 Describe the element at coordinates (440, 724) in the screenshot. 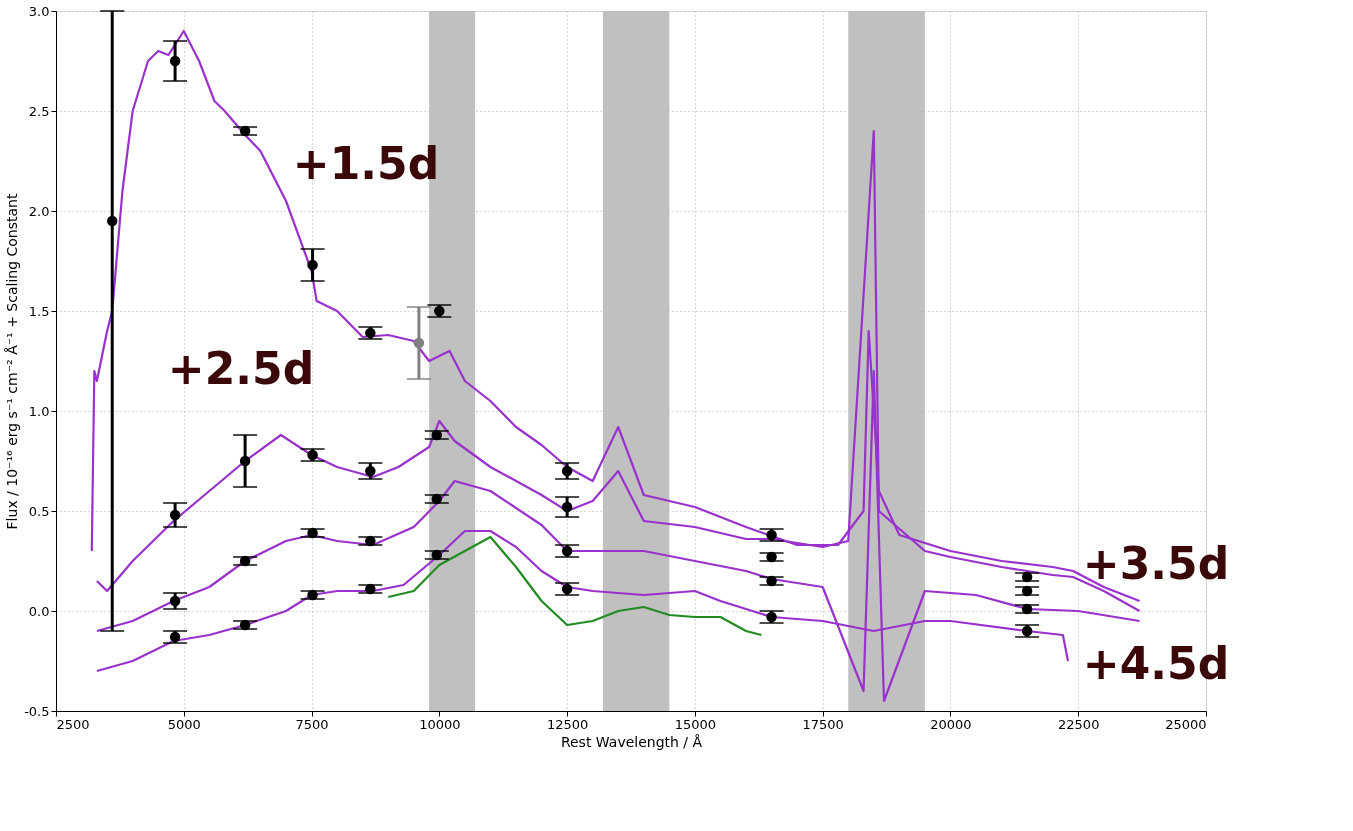

I see `x-tick-label: 10000` at that location.